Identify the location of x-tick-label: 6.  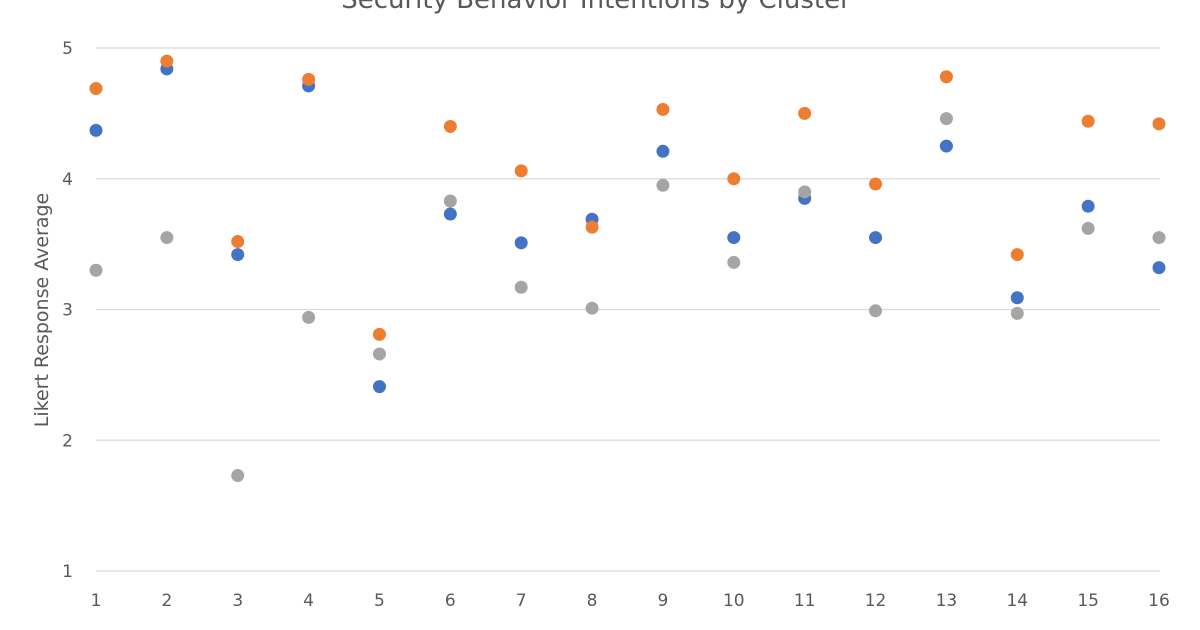
(450, 601).